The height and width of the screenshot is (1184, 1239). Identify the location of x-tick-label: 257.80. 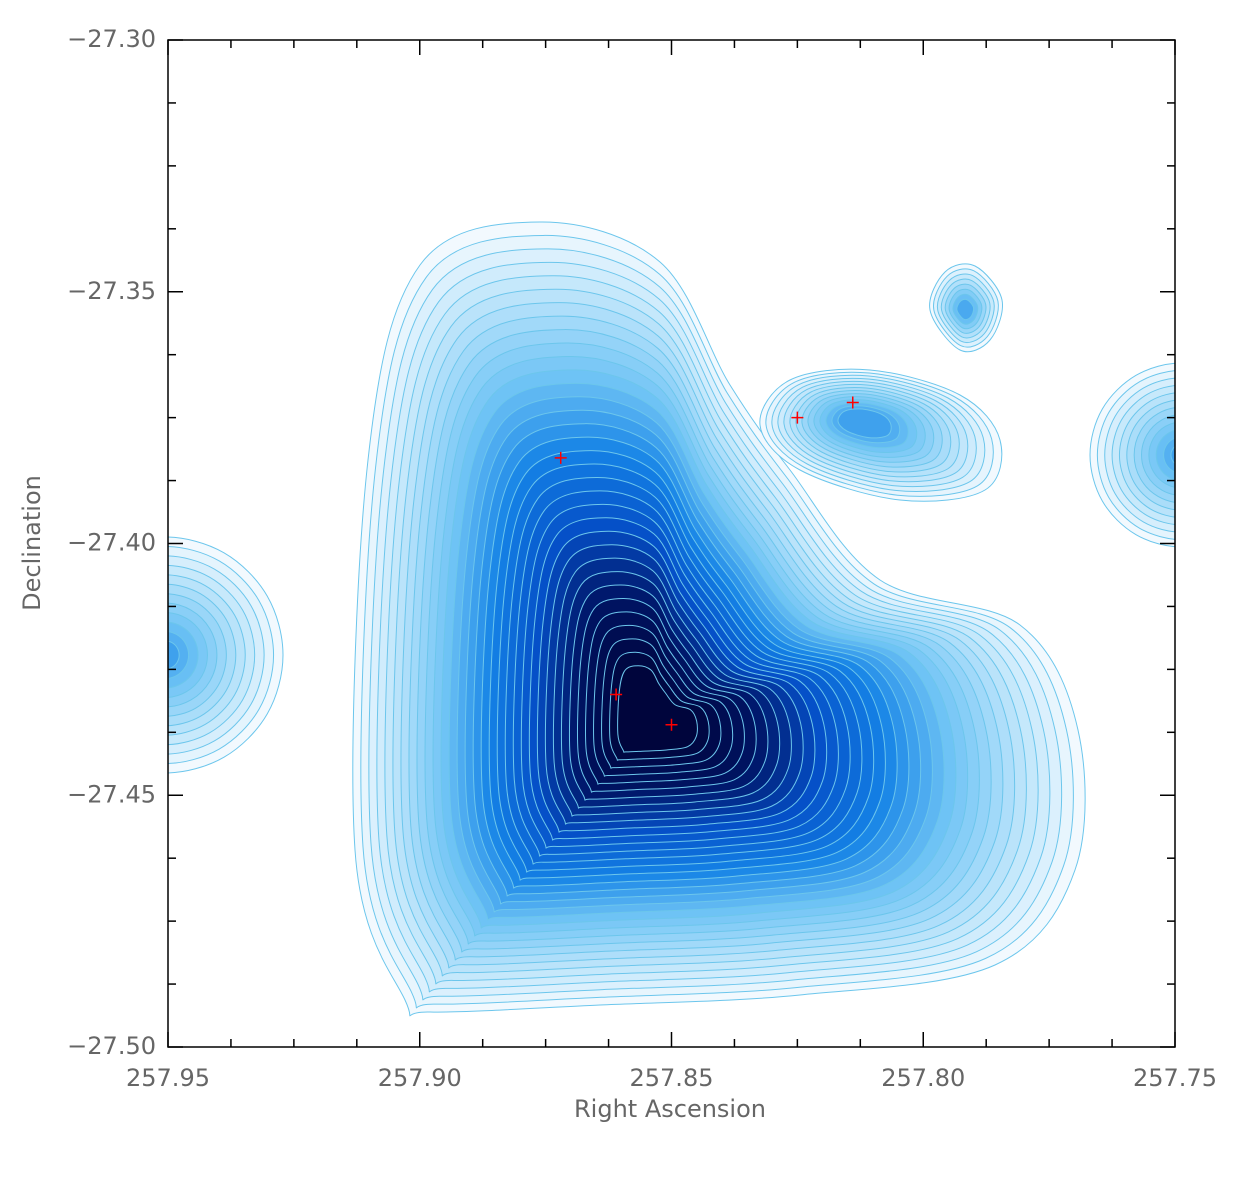
(923, 1078).